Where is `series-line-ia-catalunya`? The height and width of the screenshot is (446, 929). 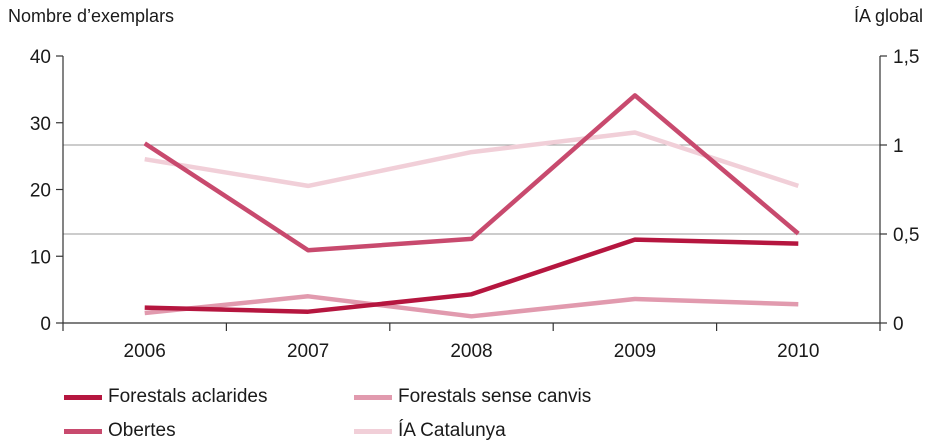 series-line-ia-catalunya is located at coordinates (471, 159).